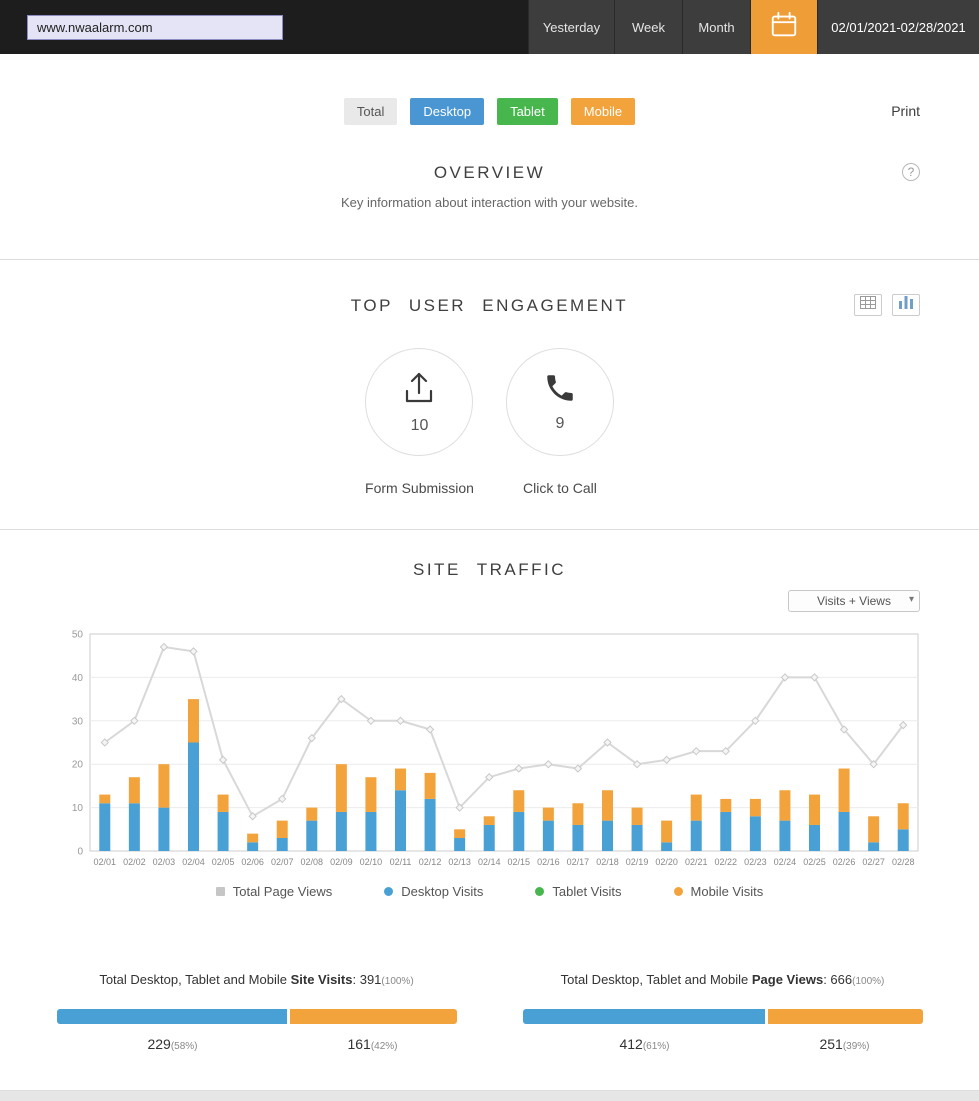 The height and width of the screenshot is (1101, 979). What do you see at coordinates (911, 599) in the screenshot?
I see `chevron-down-icon: ▾` at bounding box center [911, 599].